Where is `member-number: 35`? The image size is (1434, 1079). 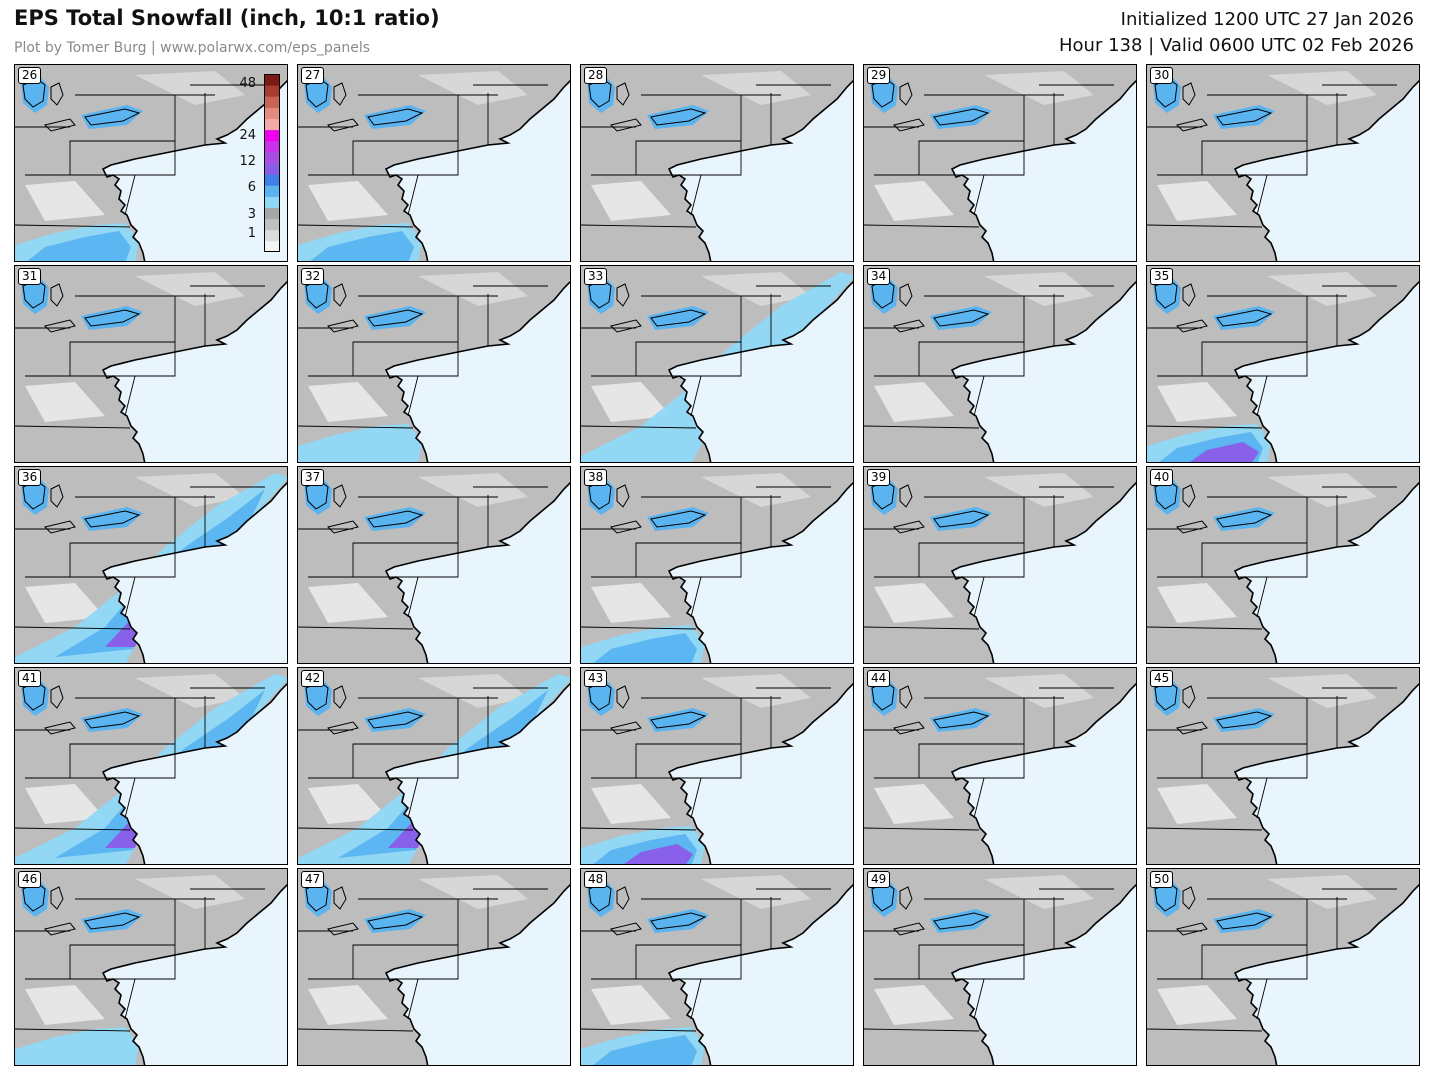
member-number: 35 is located at coordinates (1162, 276).